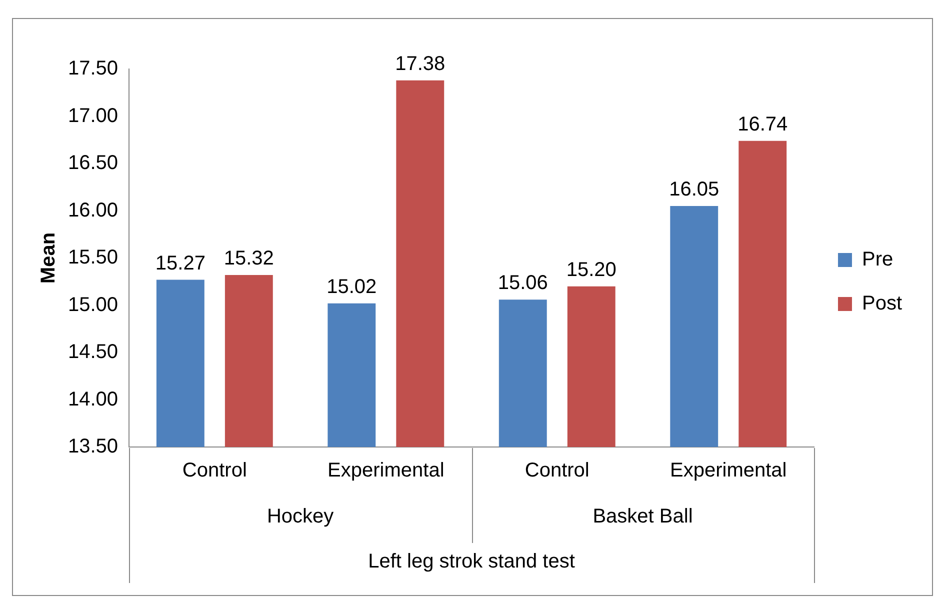 This screenshot has height=598, width=935. Describe the element at coordinates (93, 399) in the screenshot. I see `y-tick-label: 14.00` at that location.